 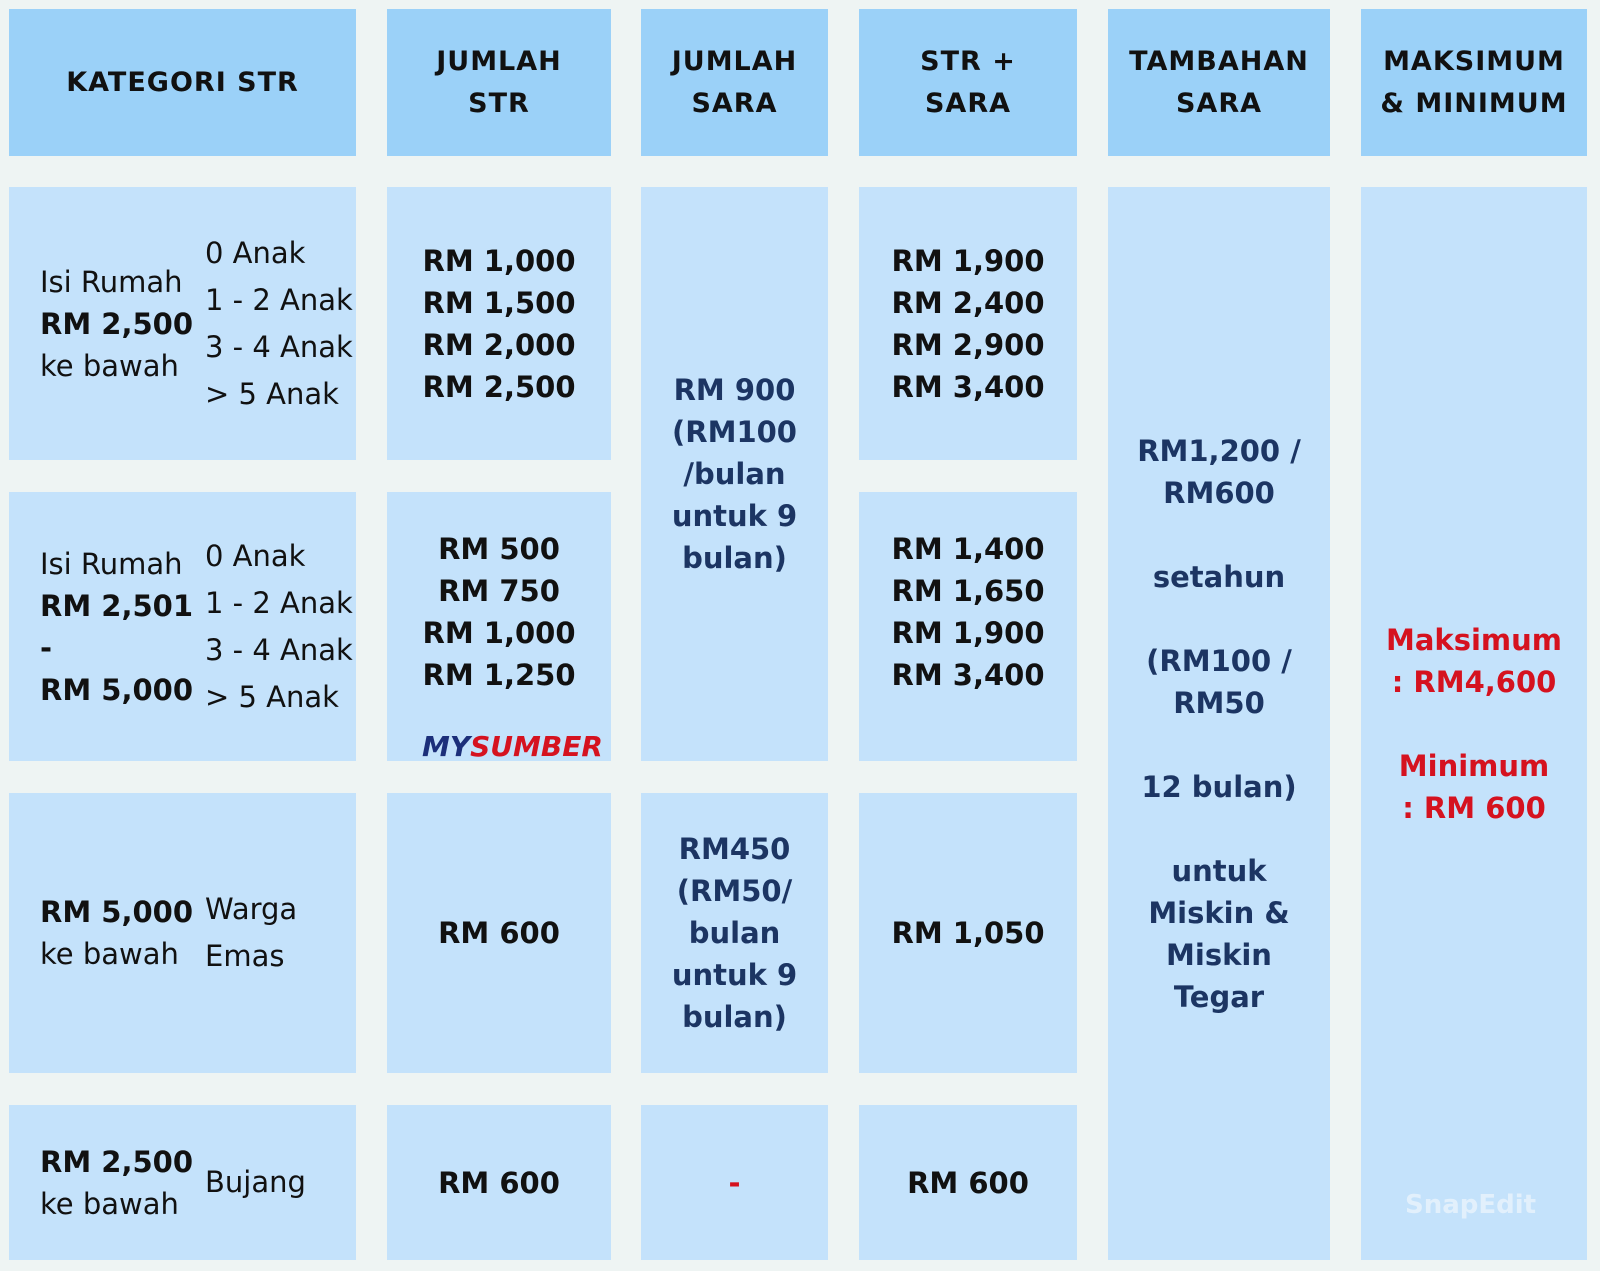 I want to click on header-maks-min: MAKSIMUM & MINIMUM, so click(x=1474, y=82).